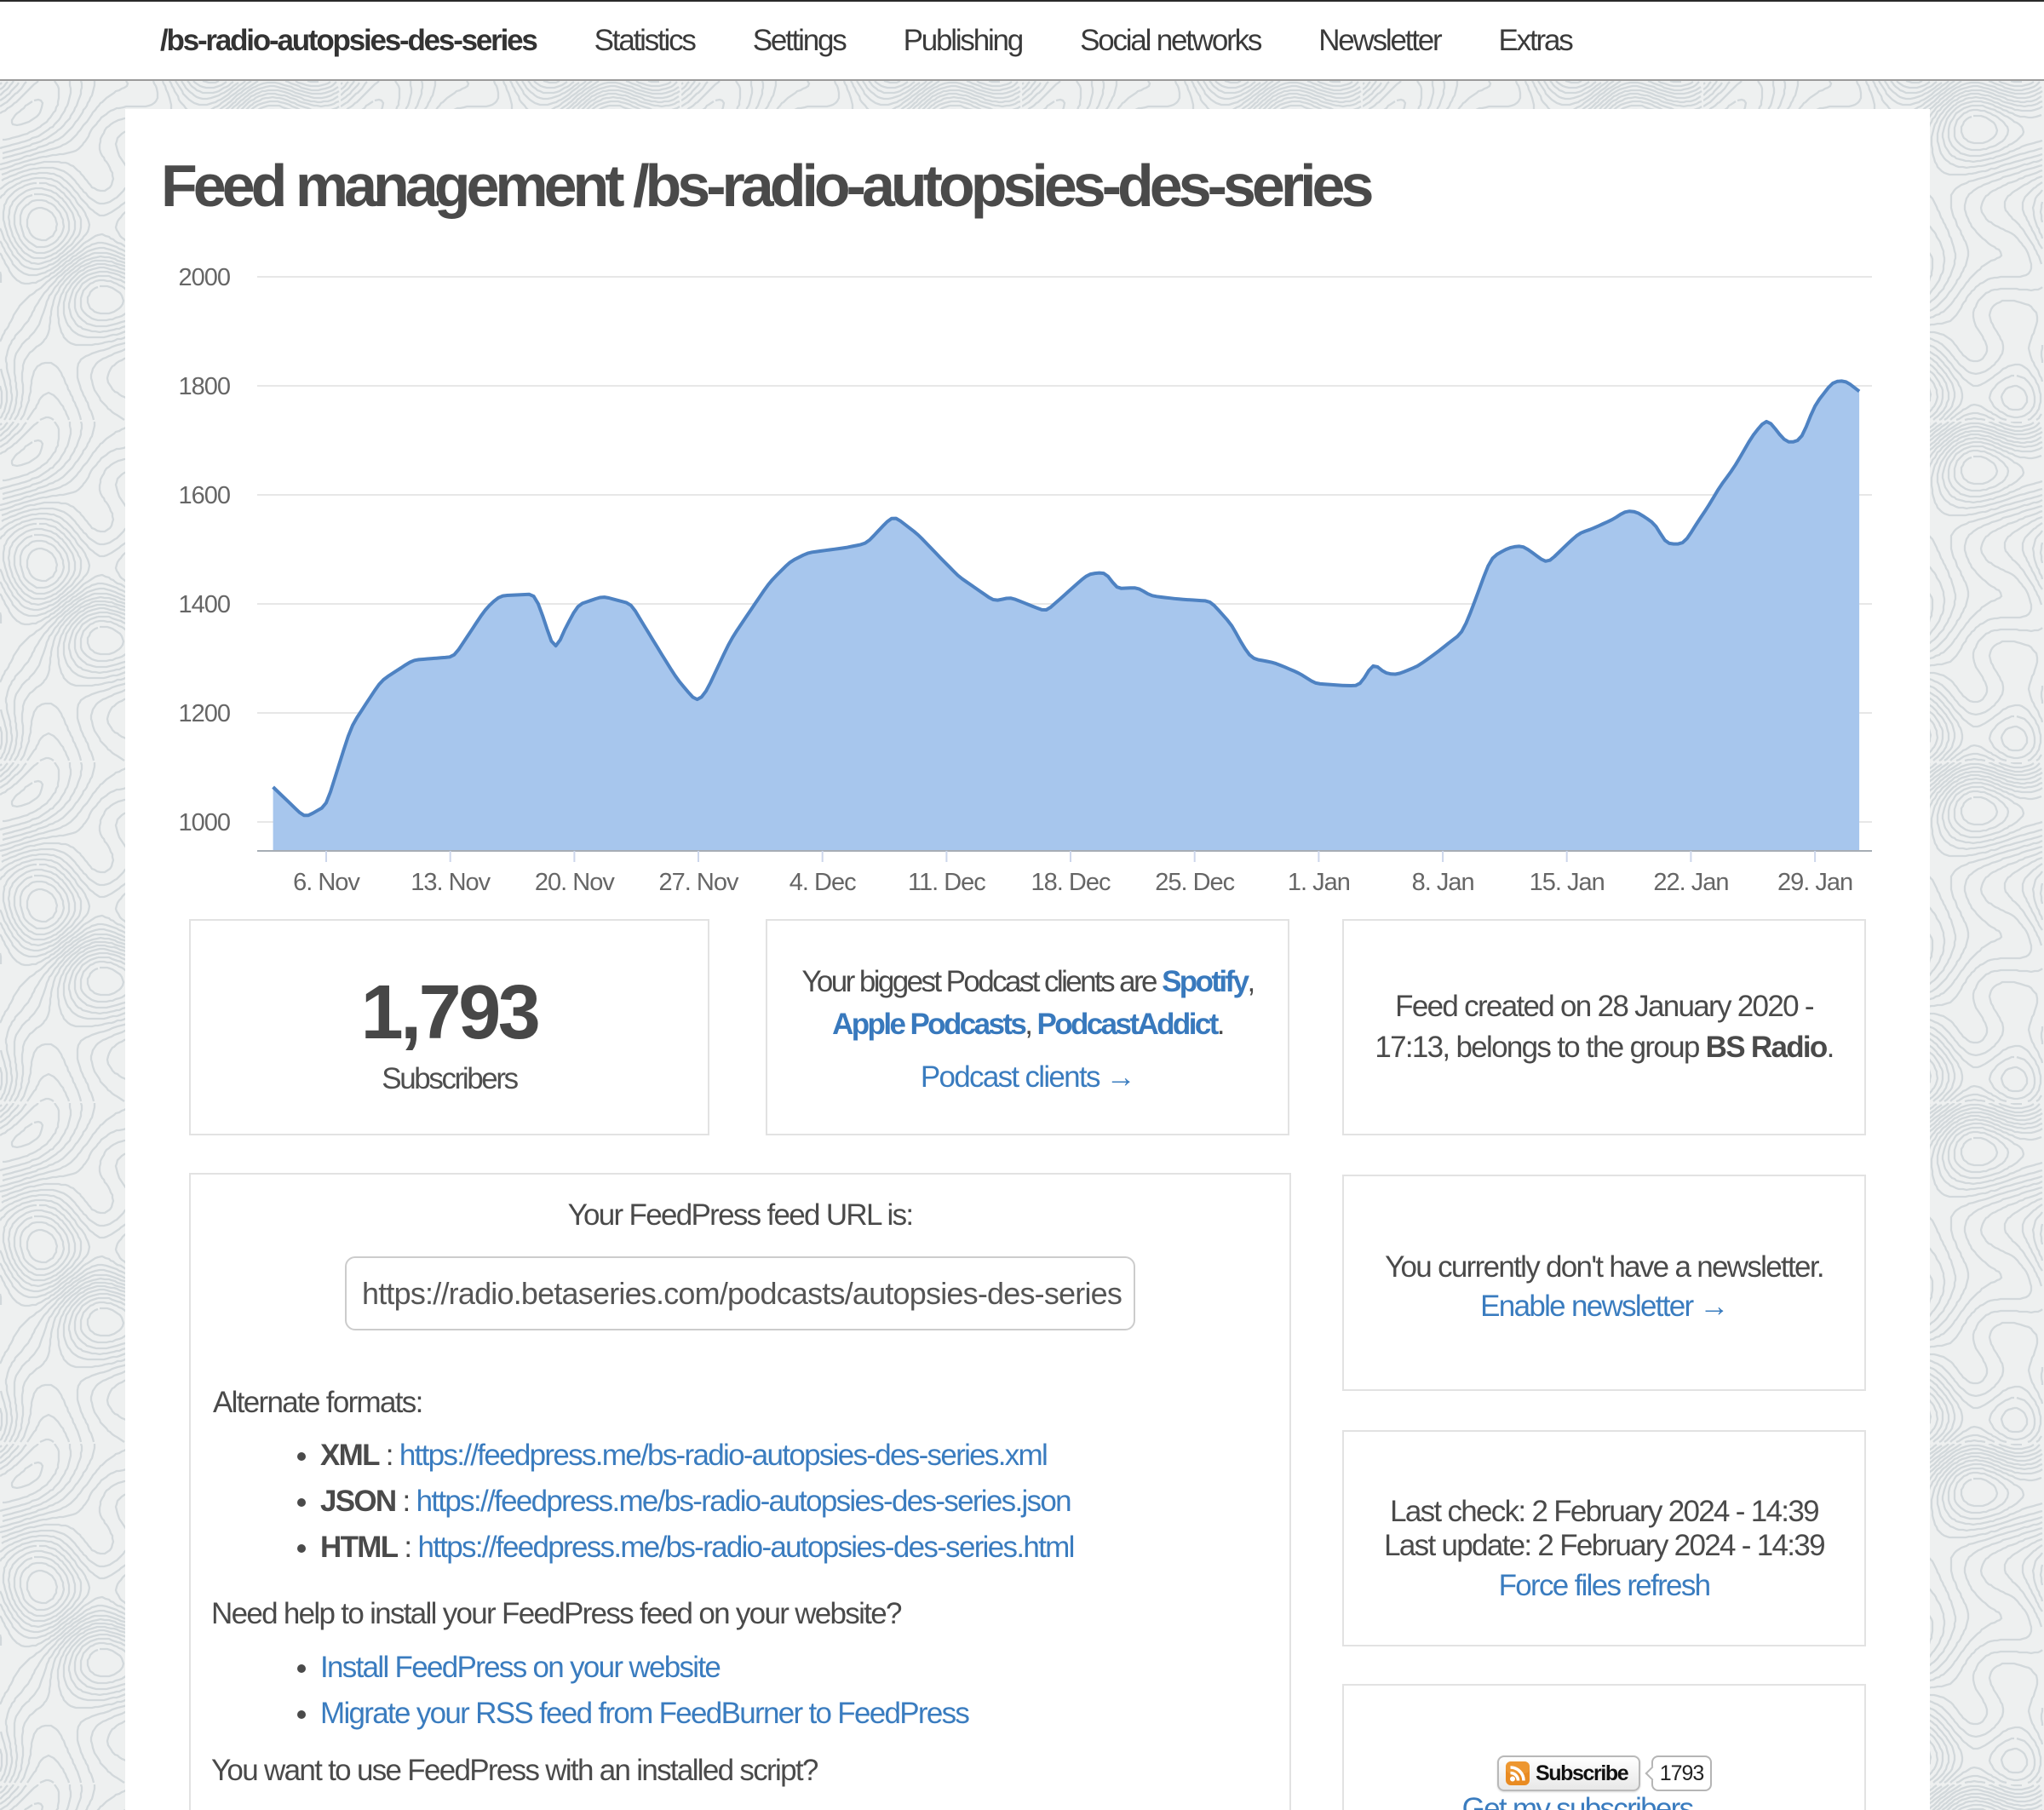 The image size is (2044, 1810). Describe the element at coordinates (699, 882) in the screenshot. I see `svg-text: 27. Nov` at that location.